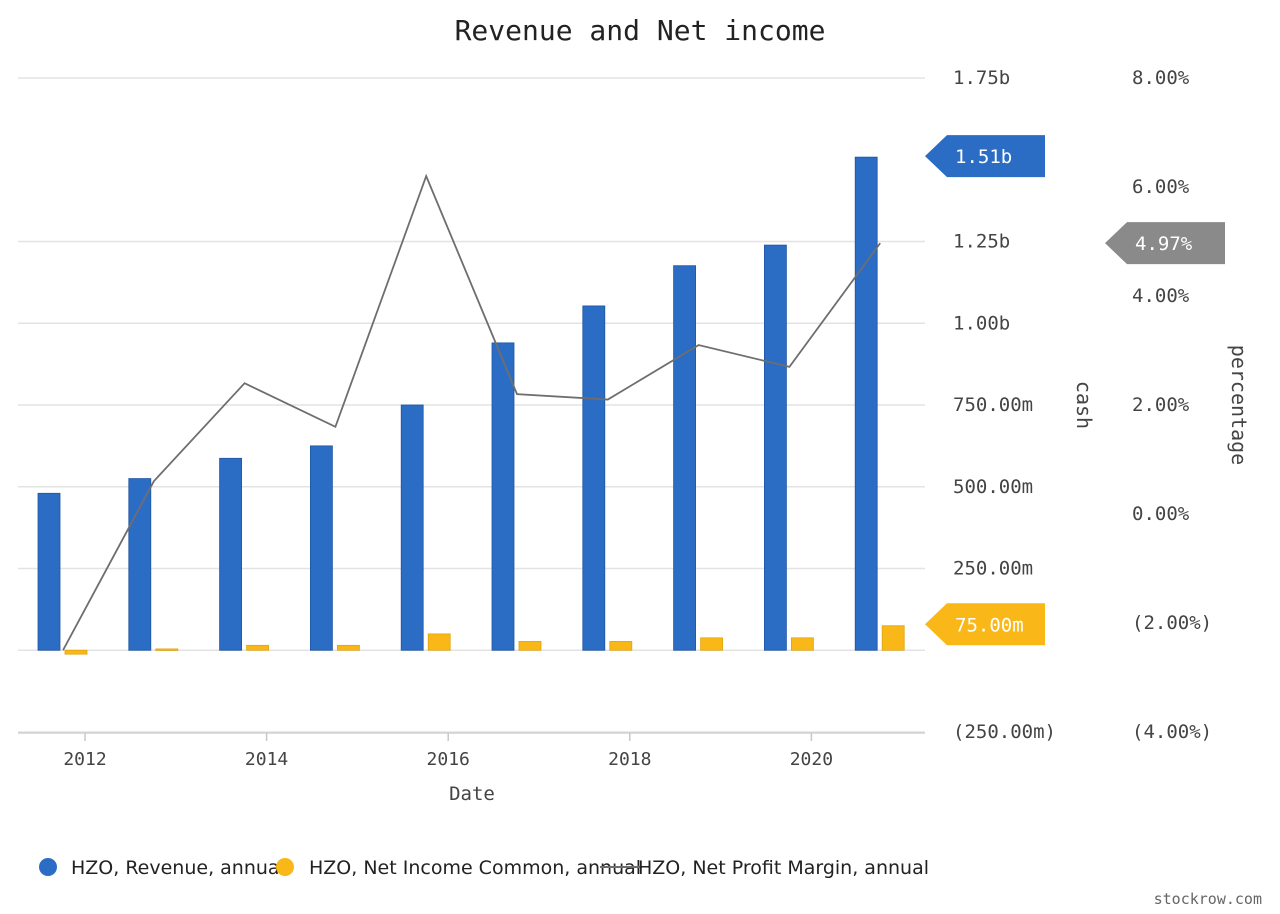 This screenshot has width=1280, height=914. I want to click on x-tick-label: 2012, so click(84, 759).